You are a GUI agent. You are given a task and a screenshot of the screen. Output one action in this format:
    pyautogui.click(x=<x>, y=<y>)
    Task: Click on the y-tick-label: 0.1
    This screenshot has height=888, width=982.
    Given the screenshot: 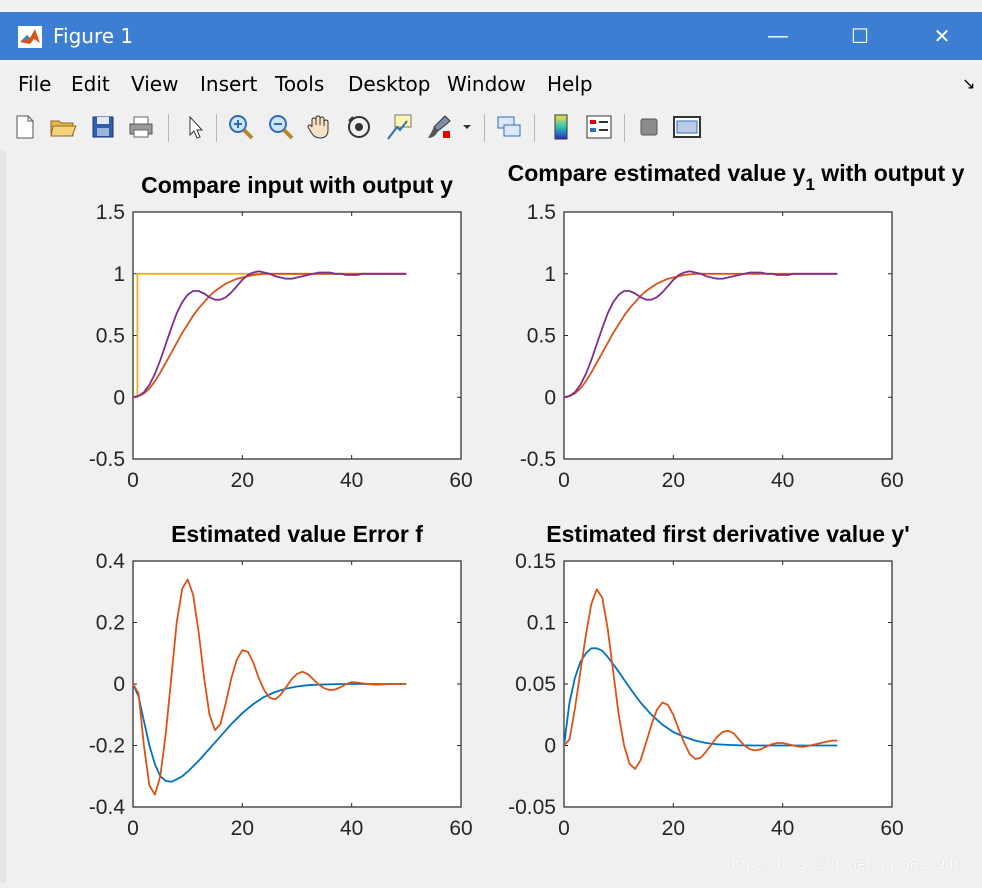 What is the action you would take?
    pyautogui.click(x=541, y=623)
    